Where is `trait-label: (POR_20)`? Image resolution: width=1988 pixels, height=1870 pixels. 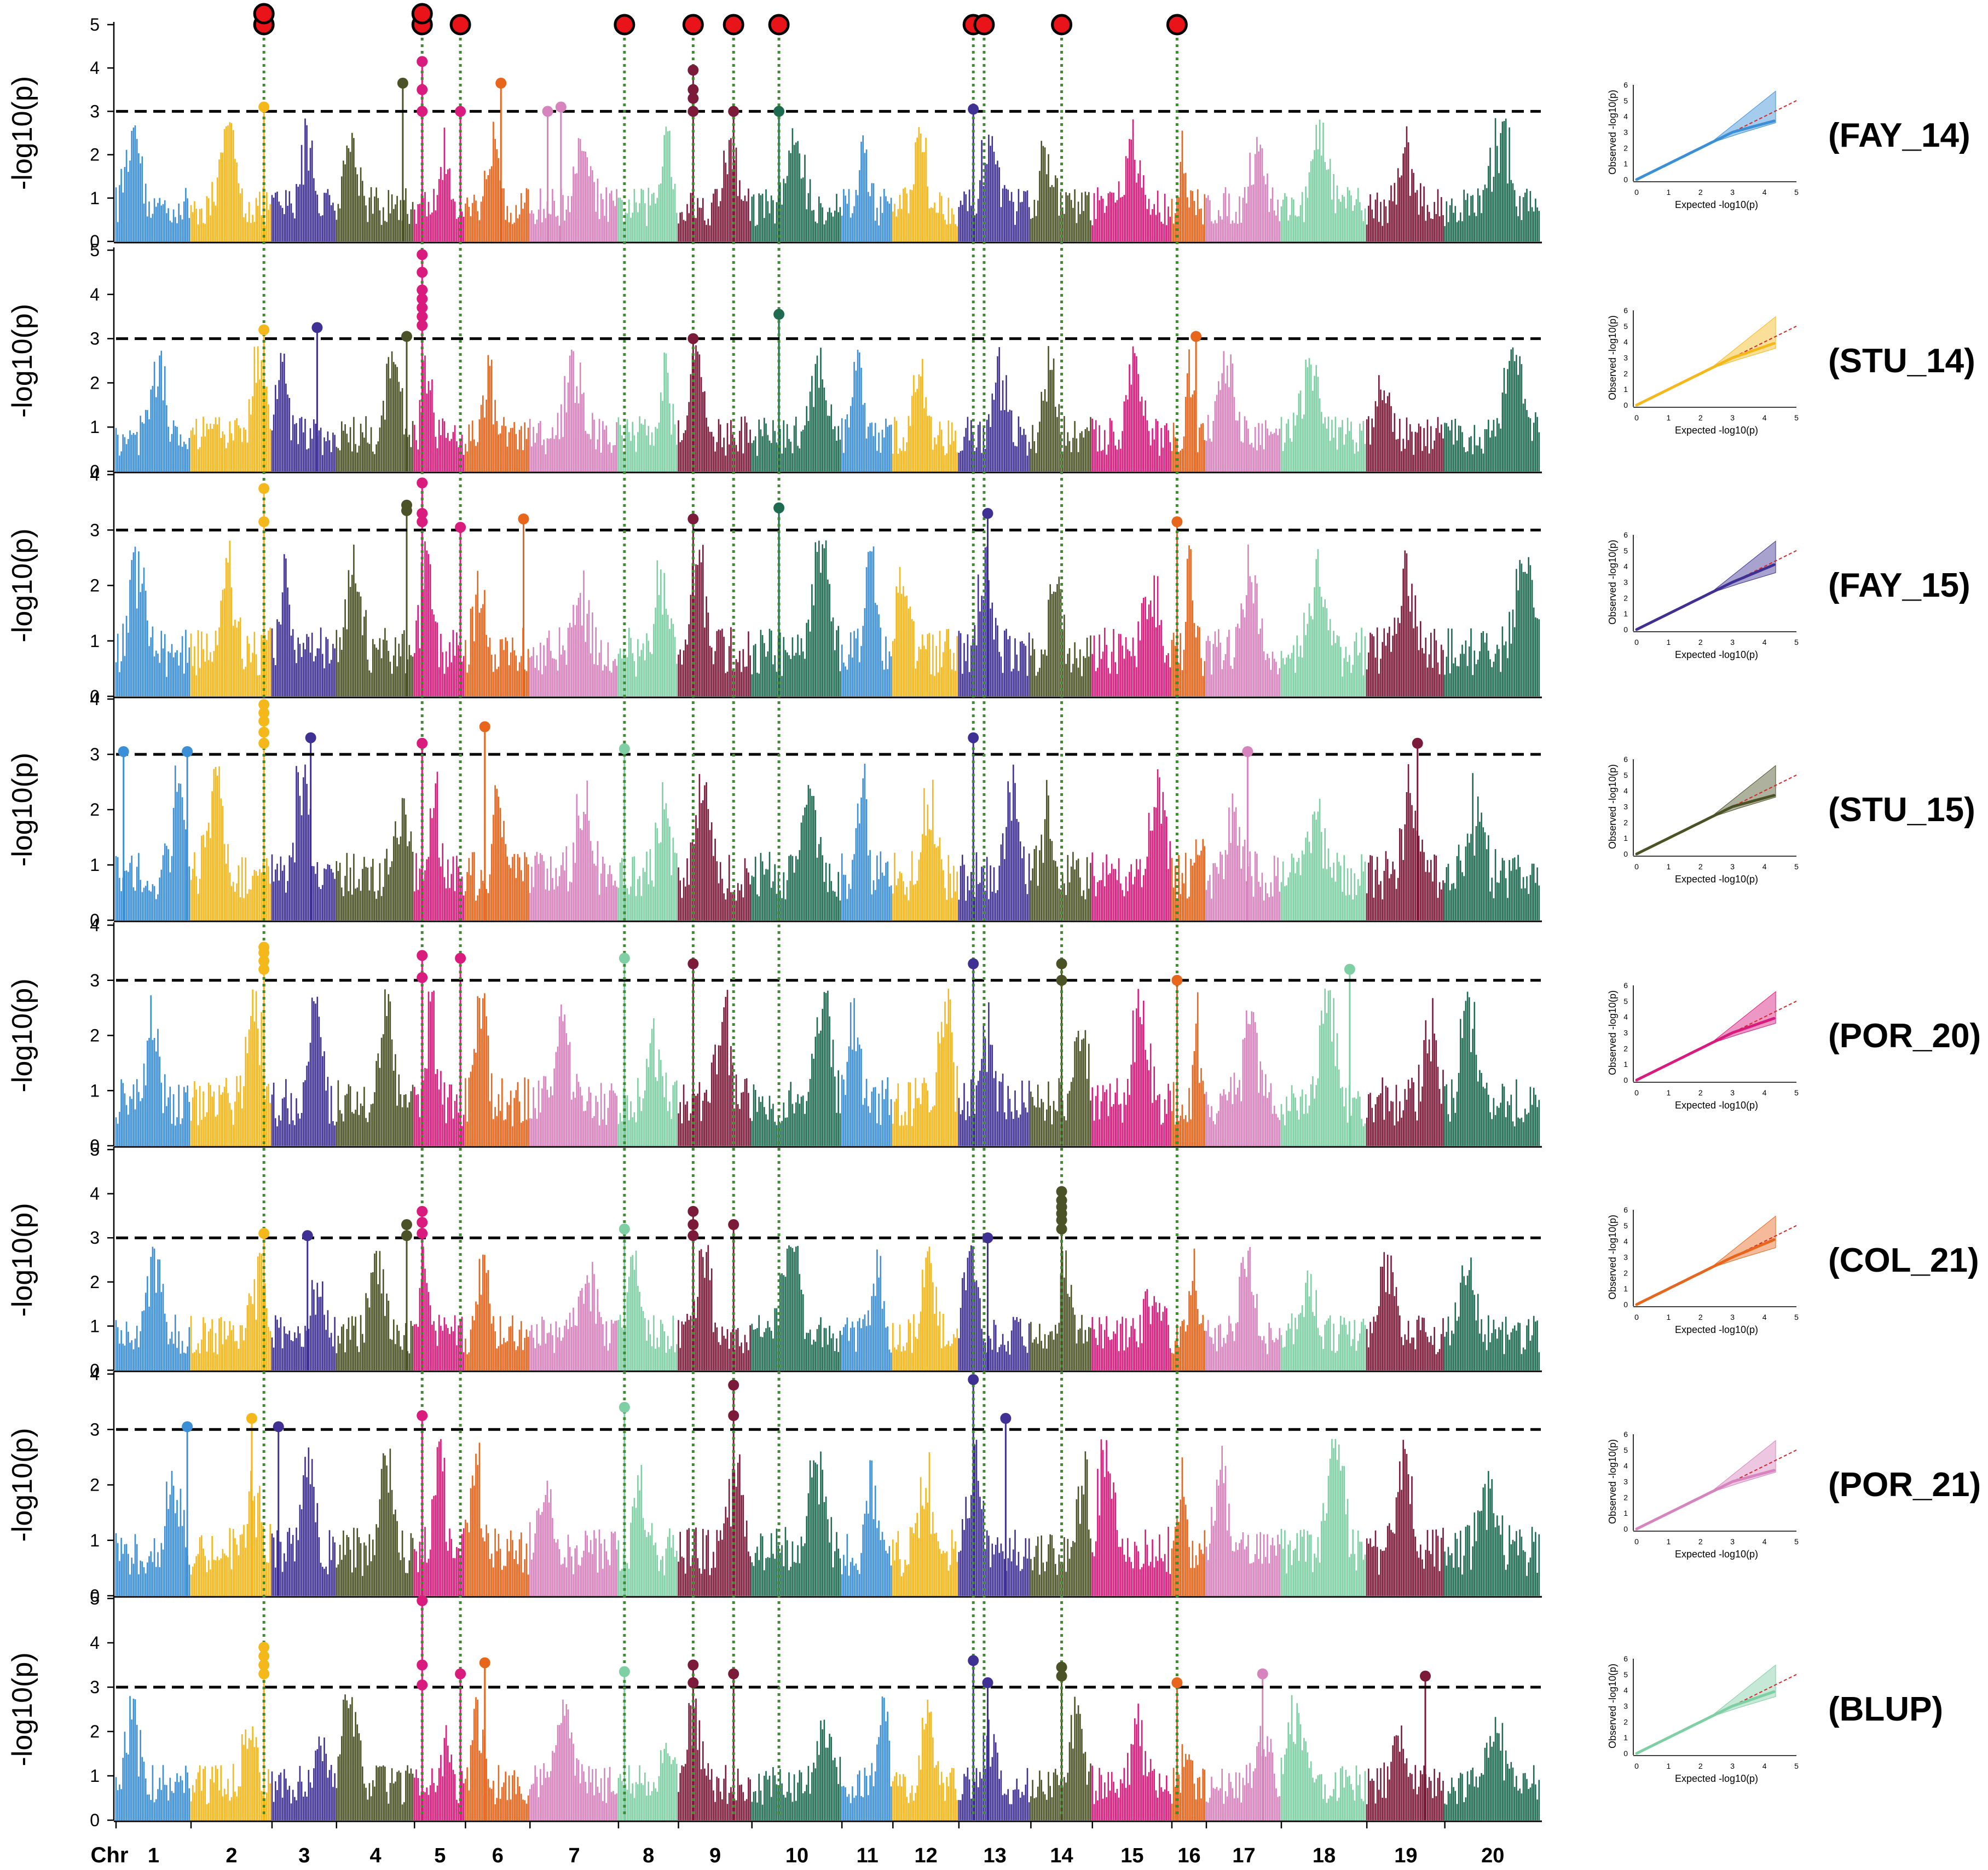 trait-label: (POR_20) is located at coordinates (1904, 1036).